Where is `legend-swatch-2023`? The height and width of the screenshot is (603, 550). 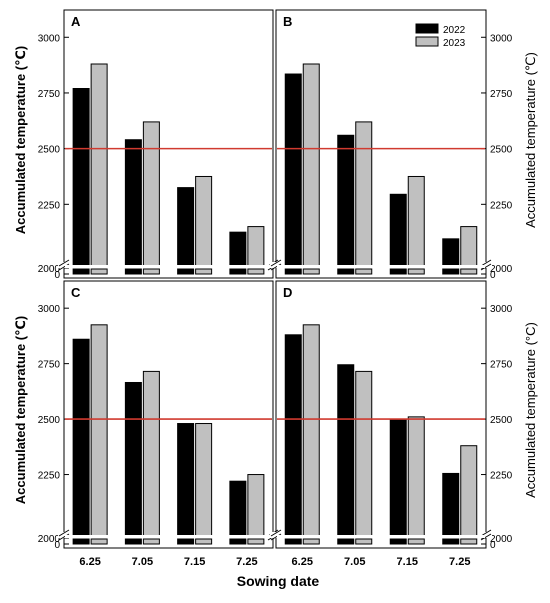 legend-swatch-2023 is located at coordinates (427, 41).